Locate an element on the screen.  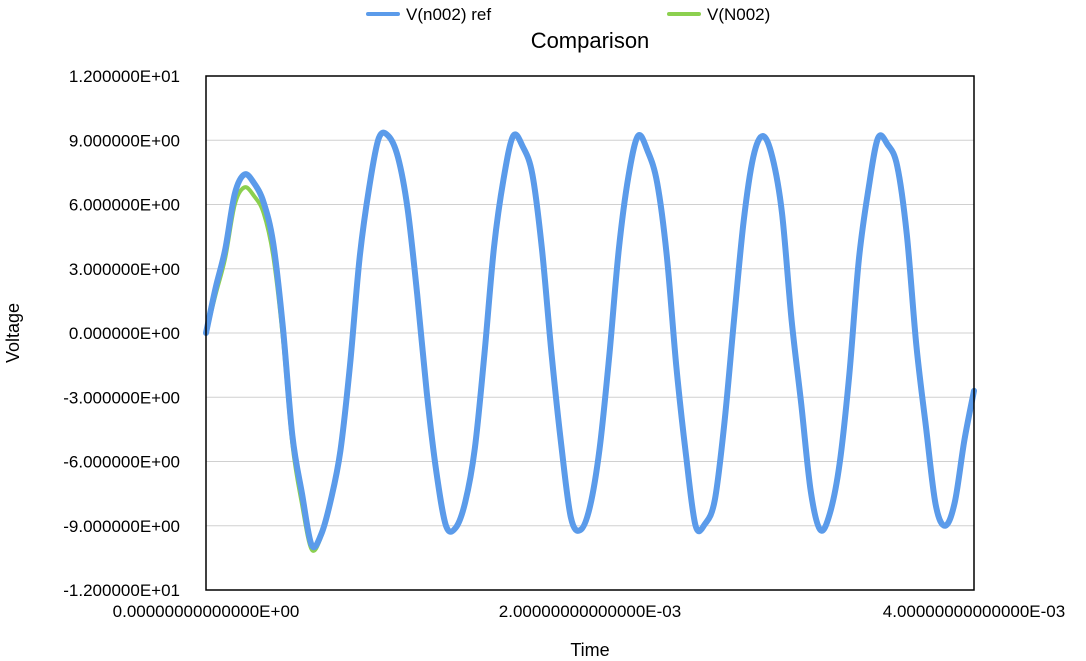
y-tick-label: 1.200000E+01 is located at coordinates (124, 76).